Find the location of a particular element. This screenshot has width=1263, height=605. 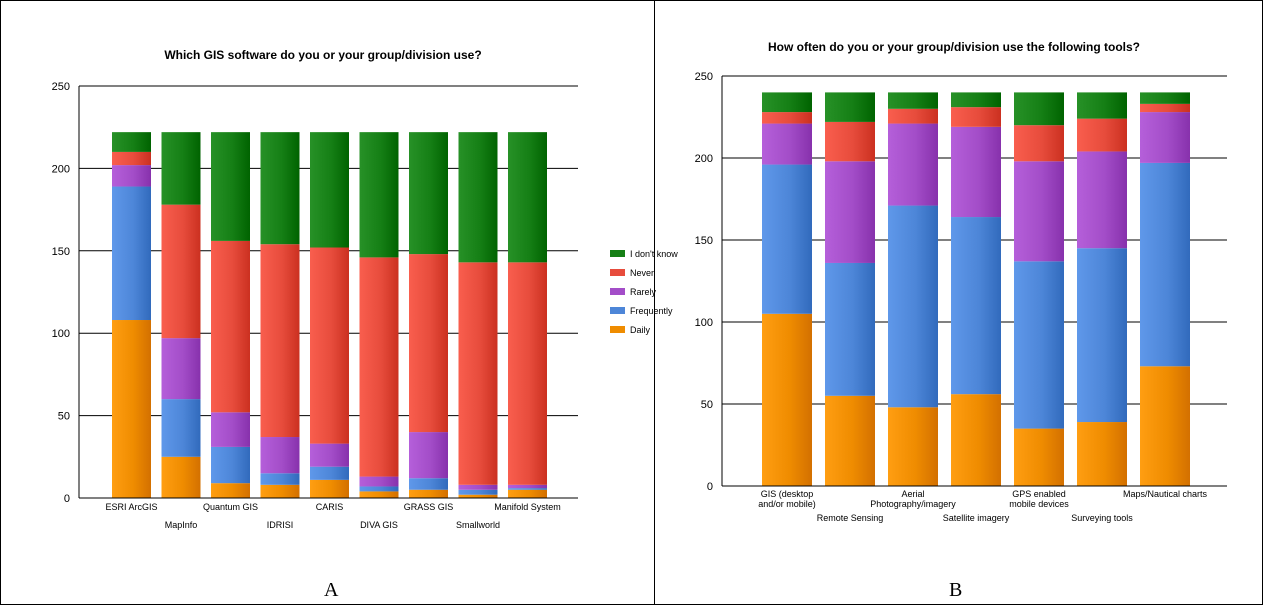

chart-b-ytick-label: 150 is located at coordinates (704, 241).